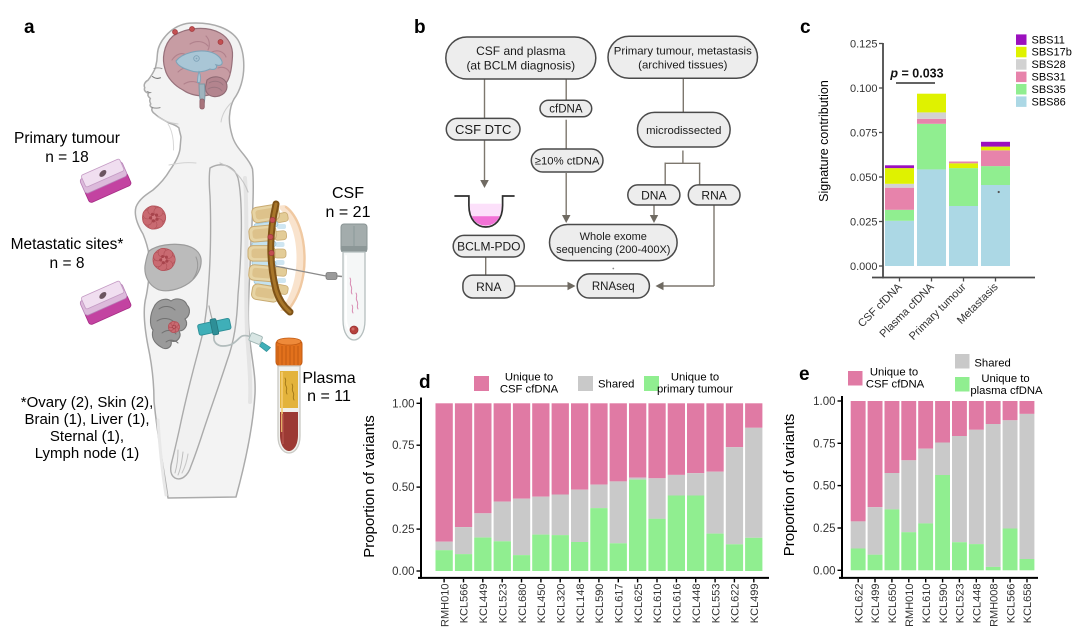 The width and height of the screenshot is (1080, 644). I want to click on svg-text: CSF DTC, so click(483, 129).